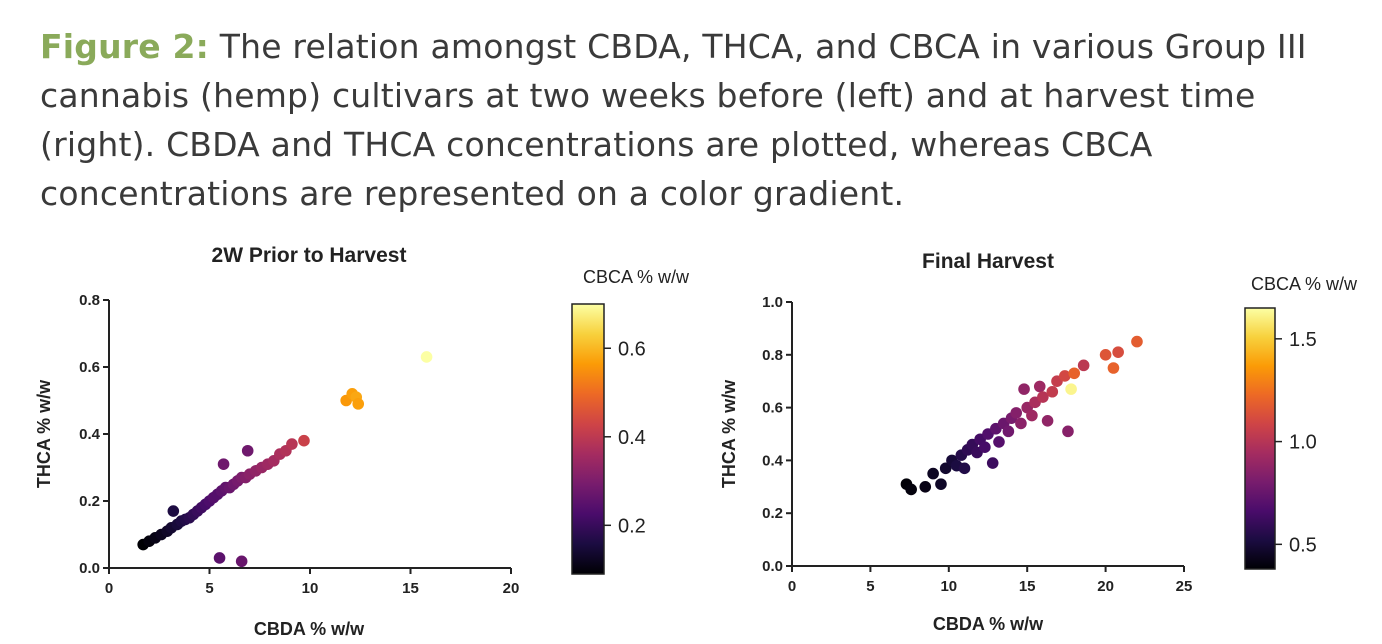 The image size is (1382, 644). I want to click on colorbar-tick-label: 0.5, so click(1303, 545).